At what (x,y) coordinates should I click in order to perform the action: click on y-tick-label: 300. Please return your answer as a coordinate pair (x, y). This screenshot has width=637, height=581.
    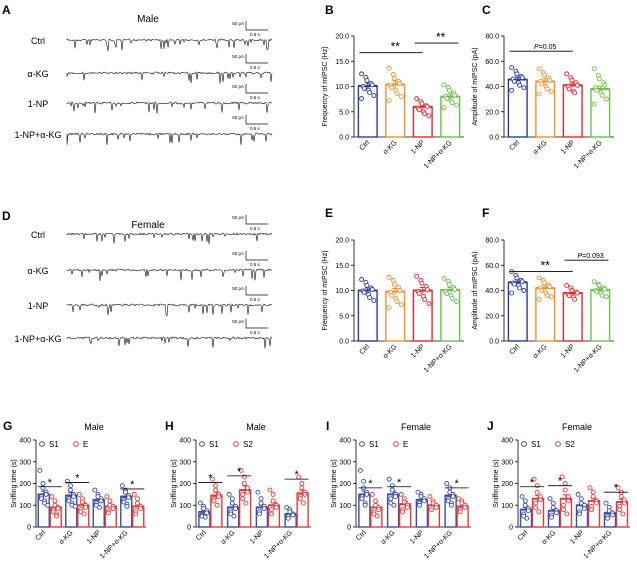
    Looking at the image, I should click on (185, 462).